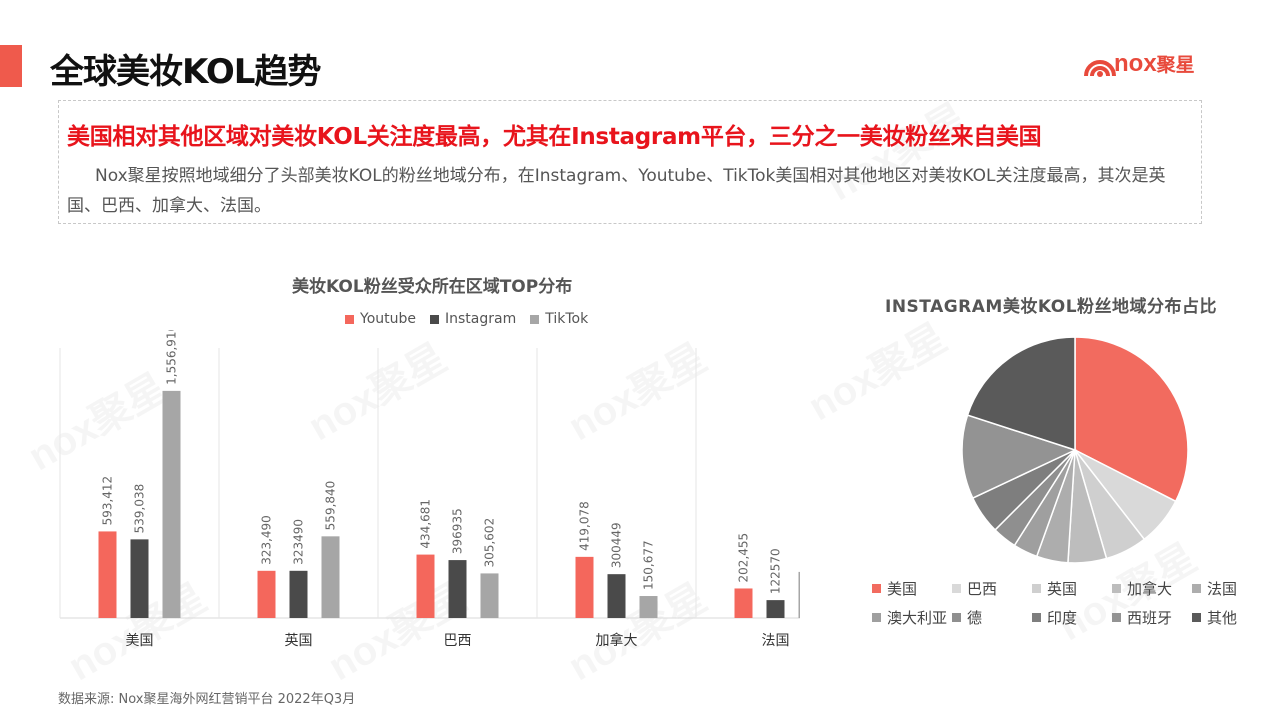 This screenshot has width=1280, height=720. I want to click on data-label: 300449, so click(617, 545).